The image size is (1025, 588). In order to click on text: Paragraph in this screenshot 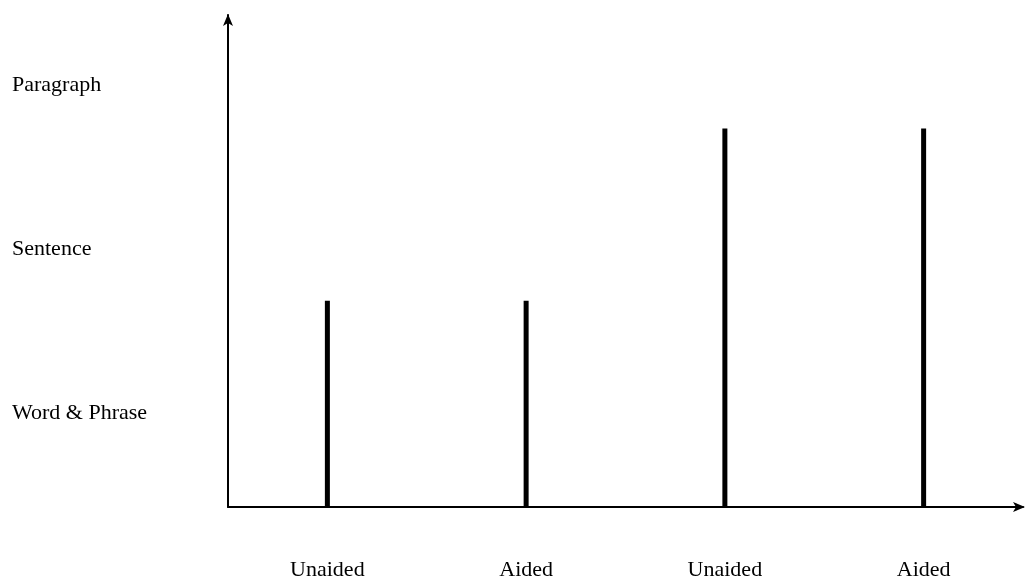, I will do `click(57, 83)`.